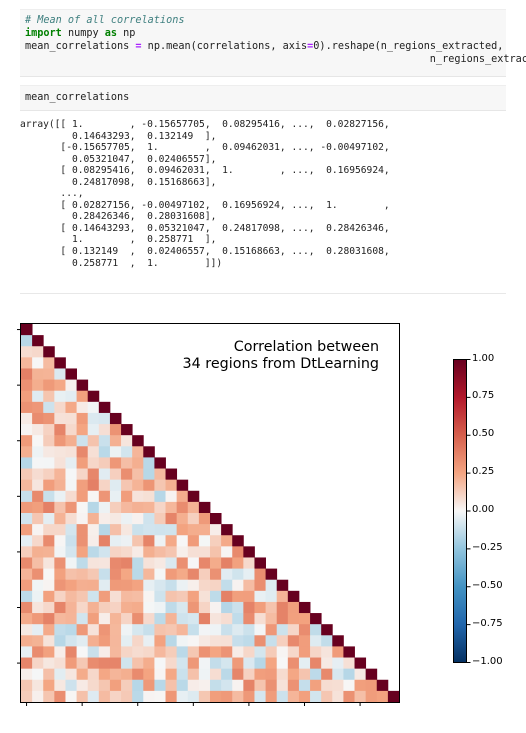  What do you see at coordinates (52, 194) in the screenshot?
I see `array-output-line: ...,` at bounding box center [52, 194].